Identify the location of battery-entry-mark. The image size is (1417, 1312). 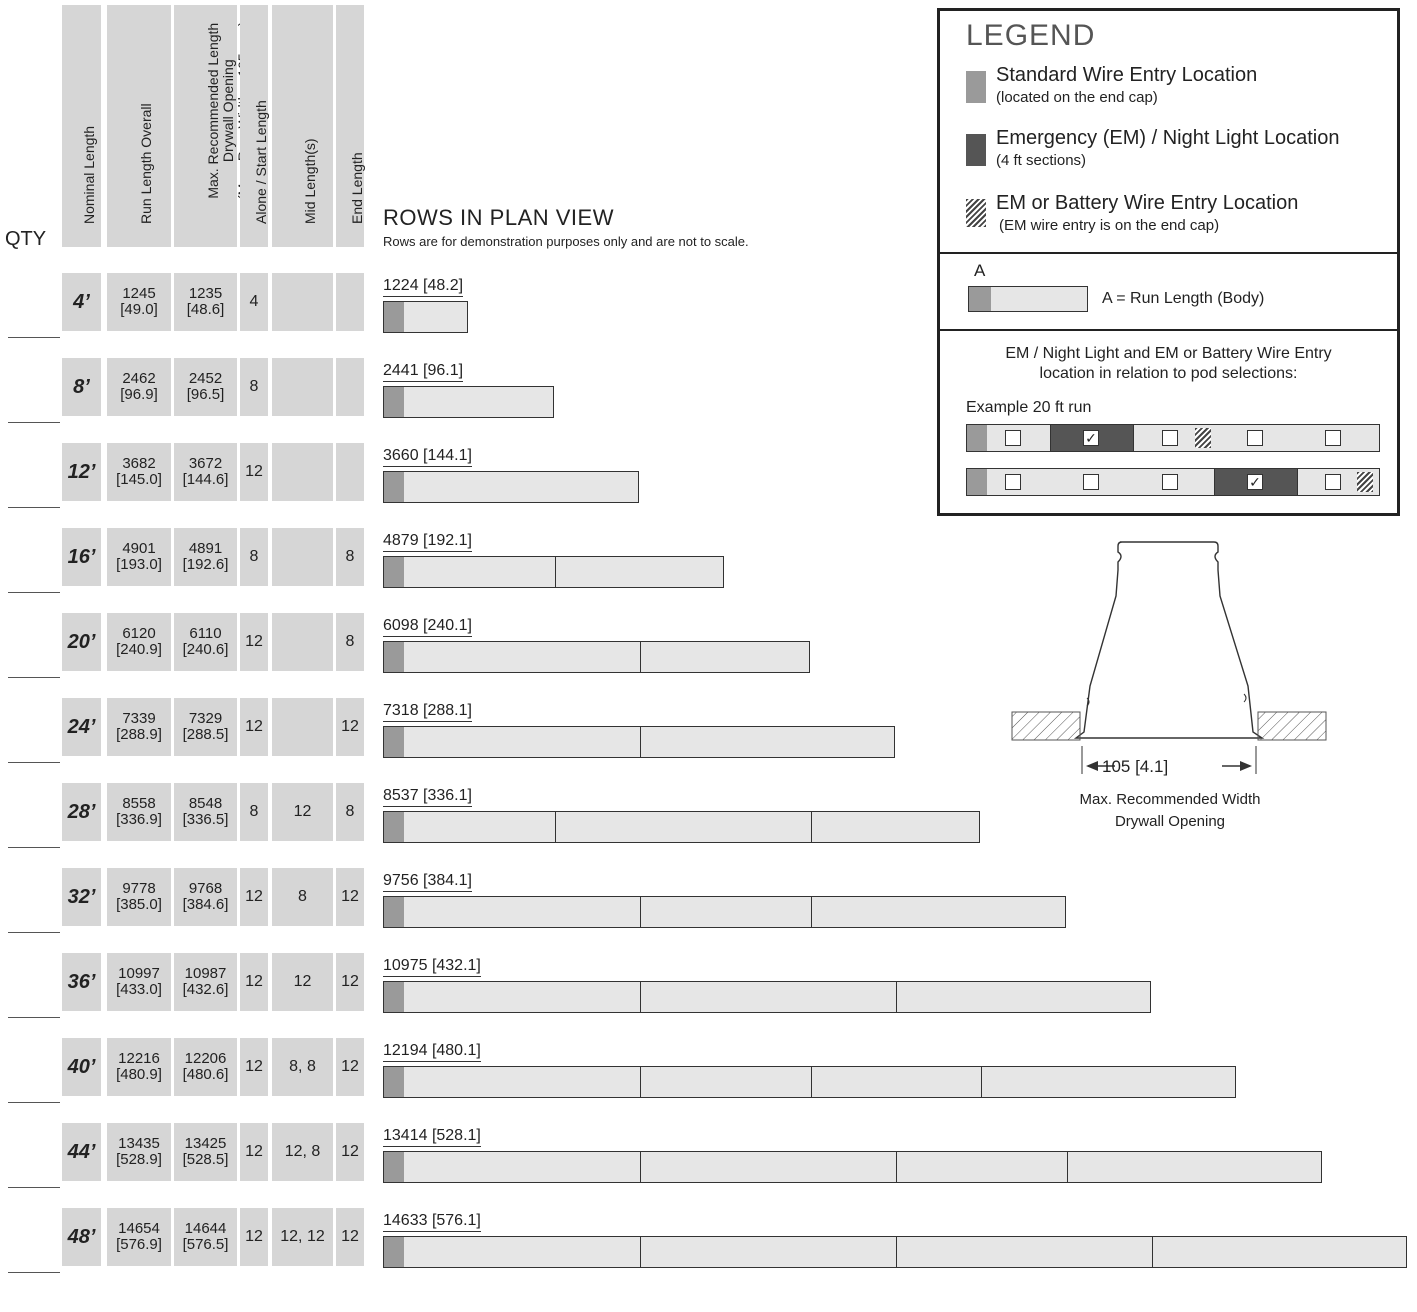
(1365, 482).